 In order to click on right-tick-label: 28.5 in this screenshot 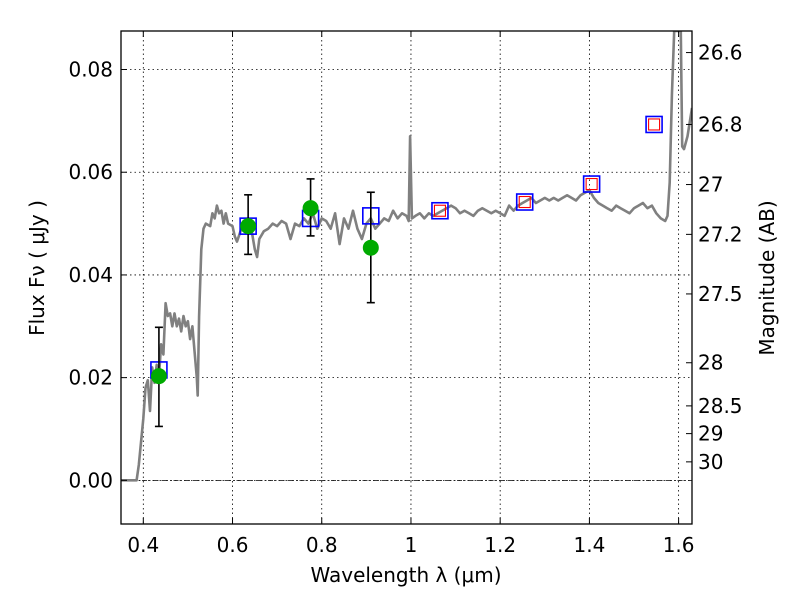, I will do `click(720, 406)`.